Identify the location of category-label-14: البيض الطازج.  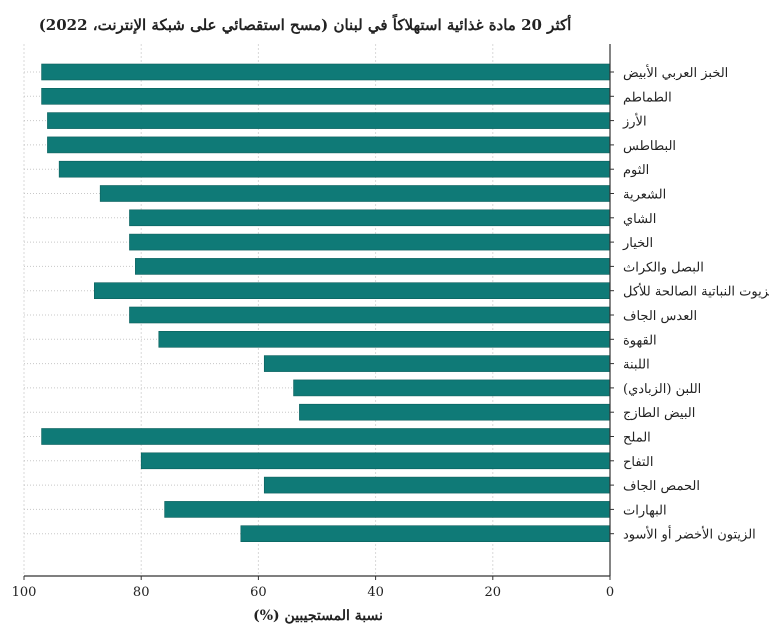
(659, 413).